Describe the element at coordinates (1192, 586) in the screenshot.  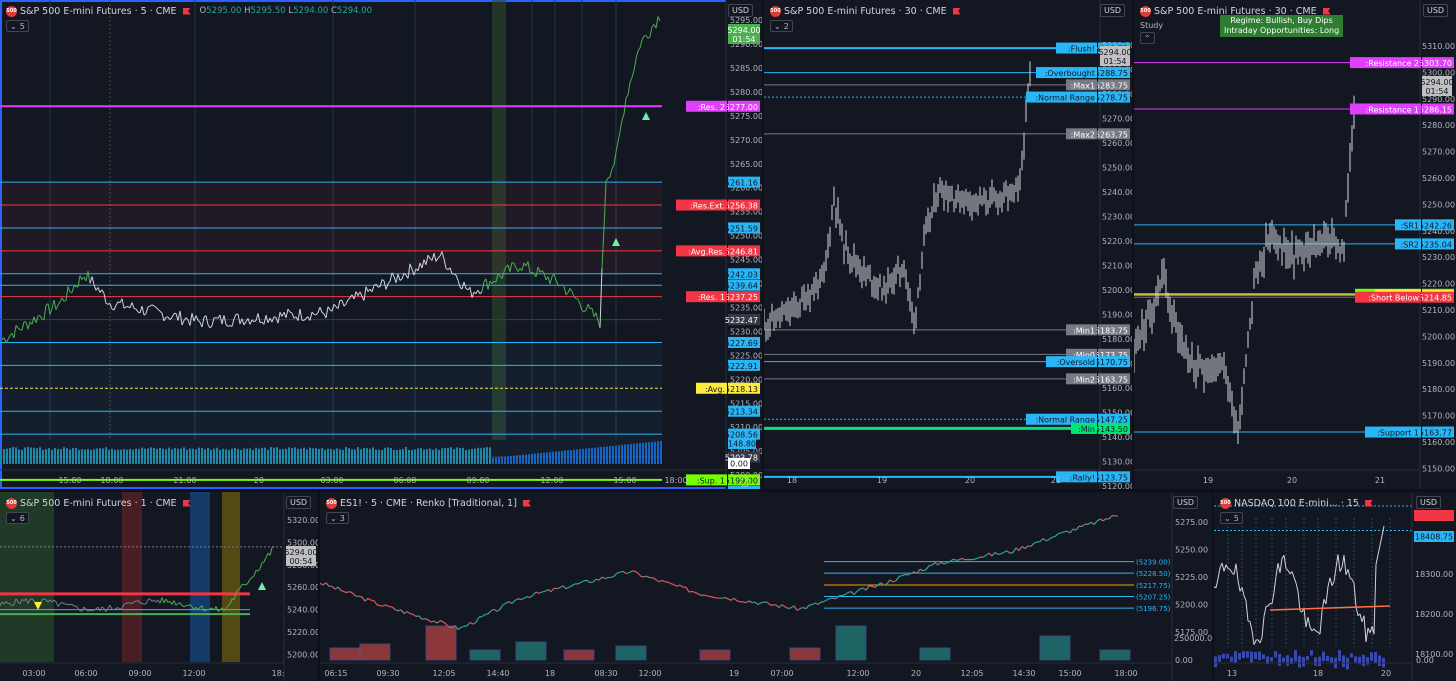
I see `price-axis` at that location.